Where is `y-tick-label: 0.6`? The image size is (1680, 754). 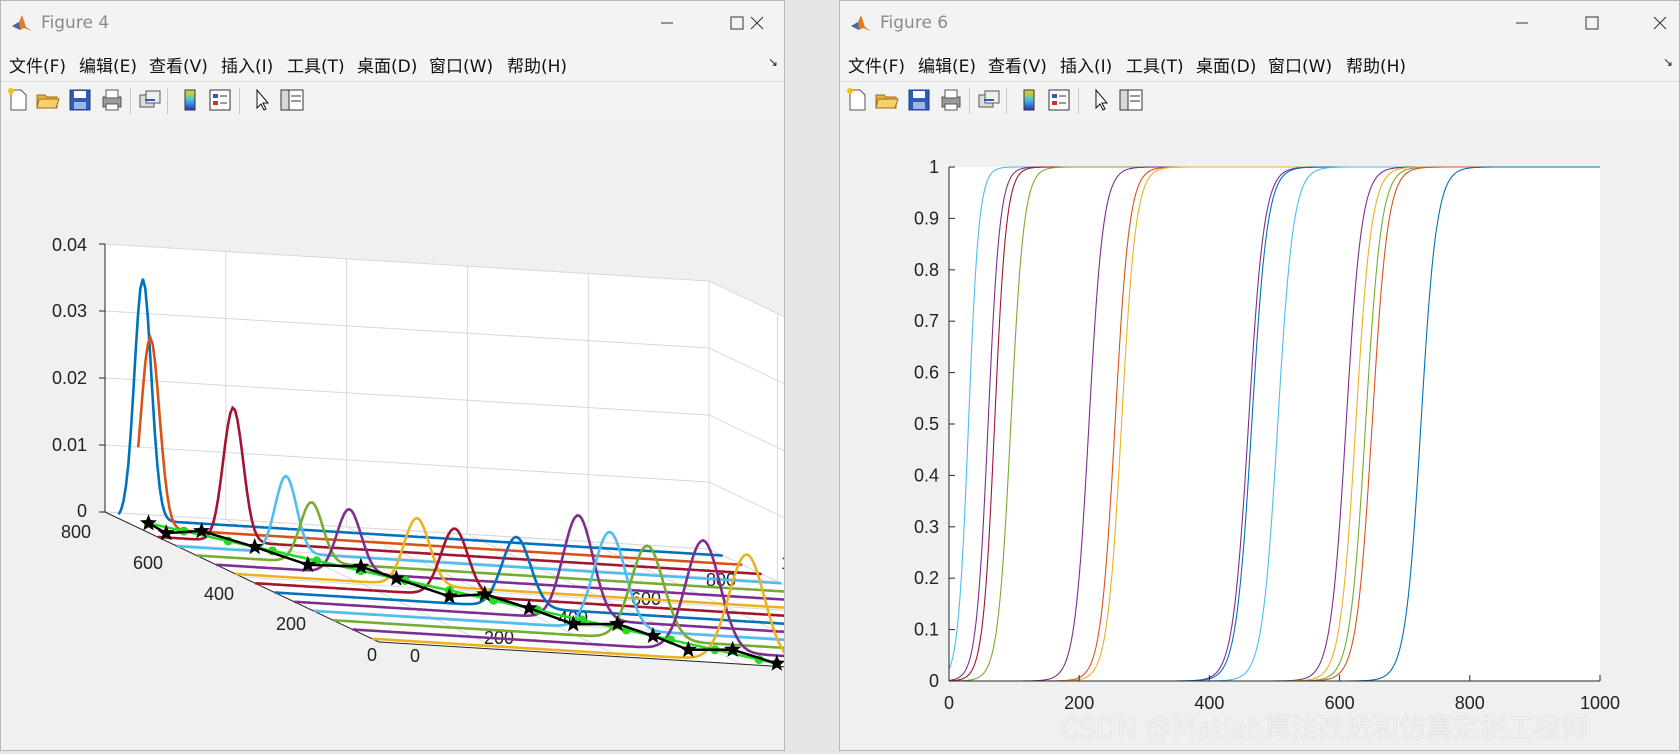 y-tick-label: 0.6 is located at coordinates (926, 373).